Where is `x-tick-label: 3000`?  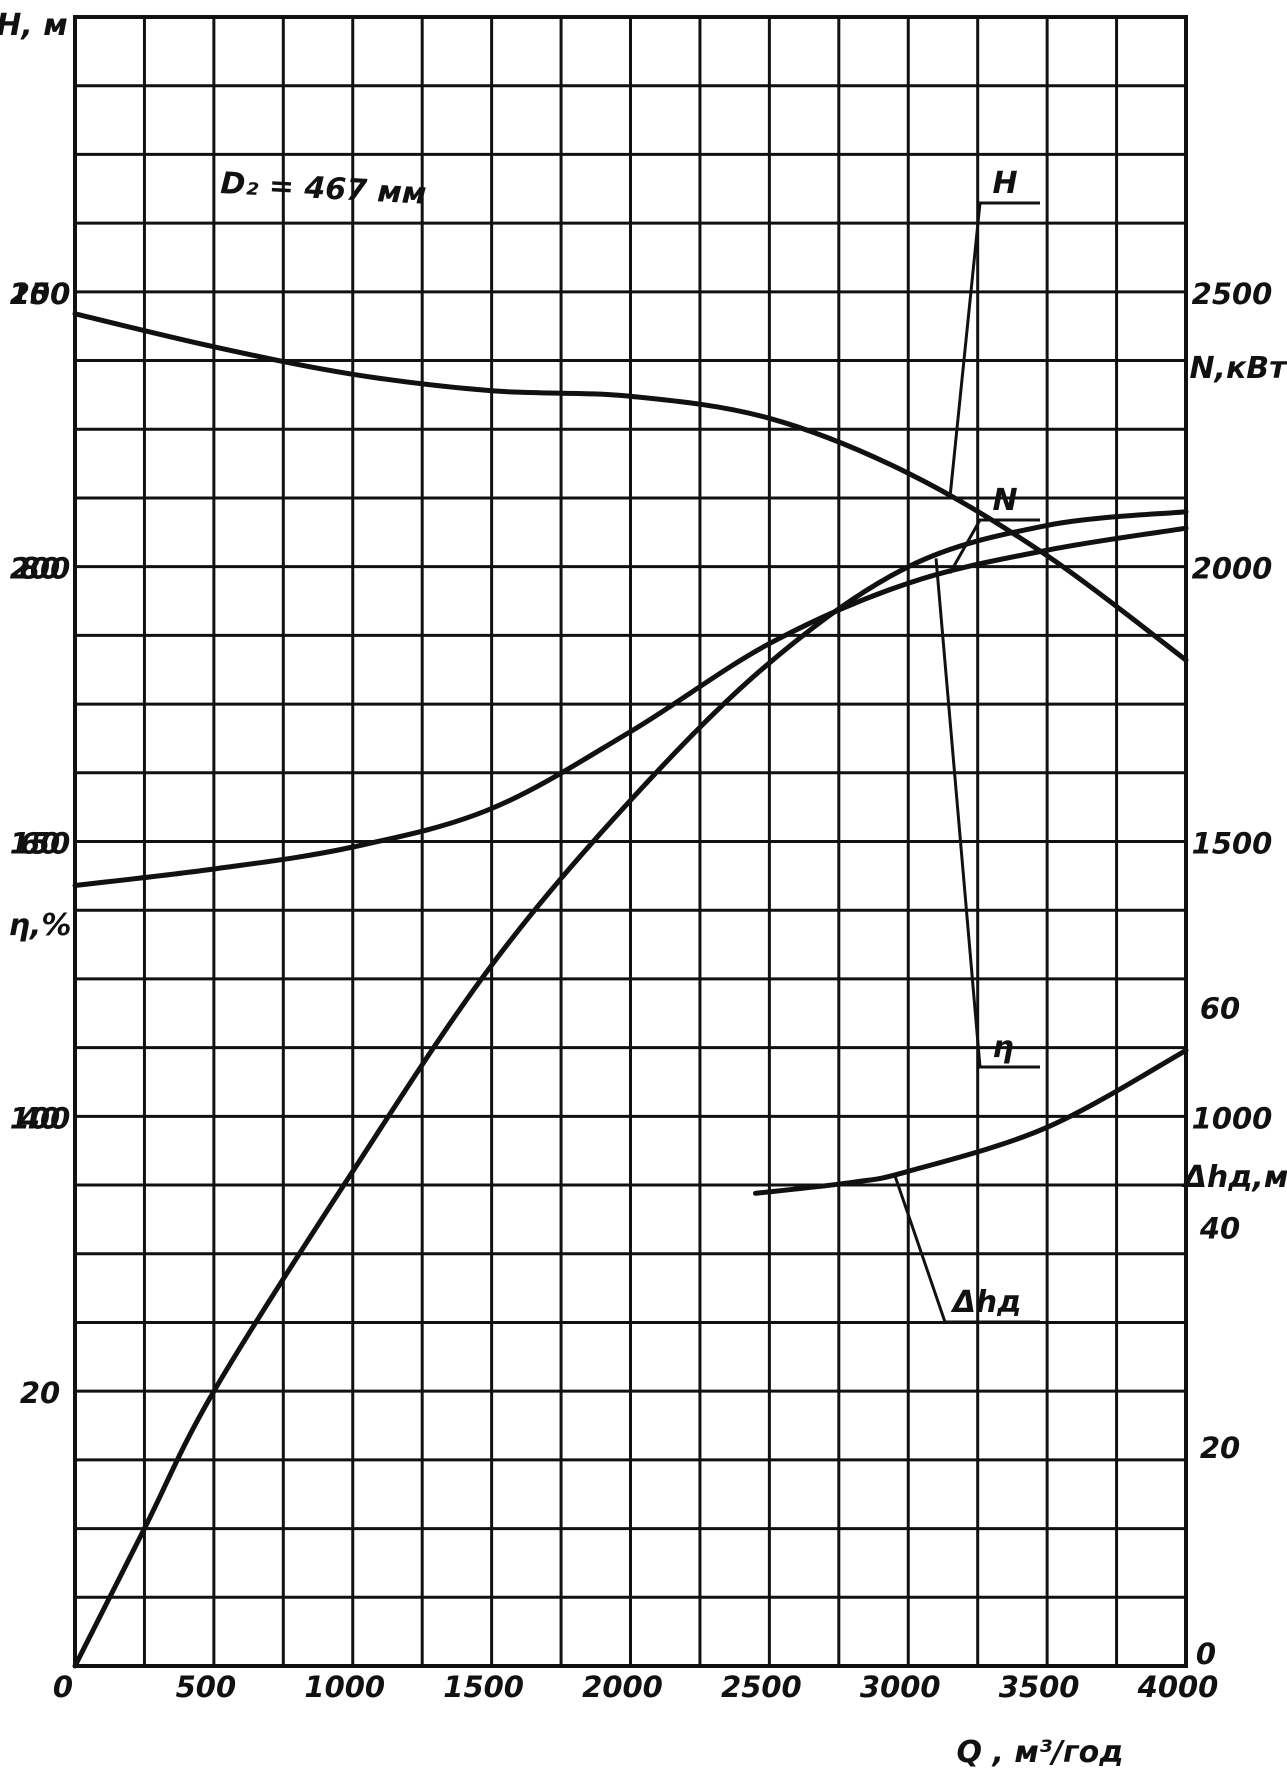
x-tick-label: 3000 is located at coordinates (900, 1687).